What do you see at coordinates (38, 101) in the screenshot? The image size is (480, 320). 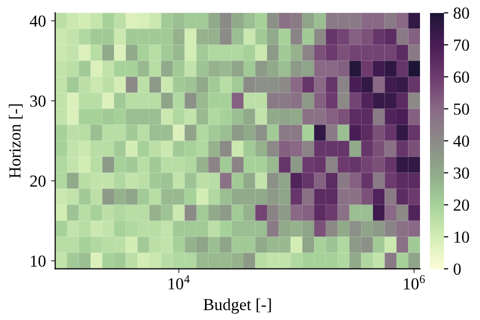 I see `y-tick-label: 30` at bounding box center [38, 101].